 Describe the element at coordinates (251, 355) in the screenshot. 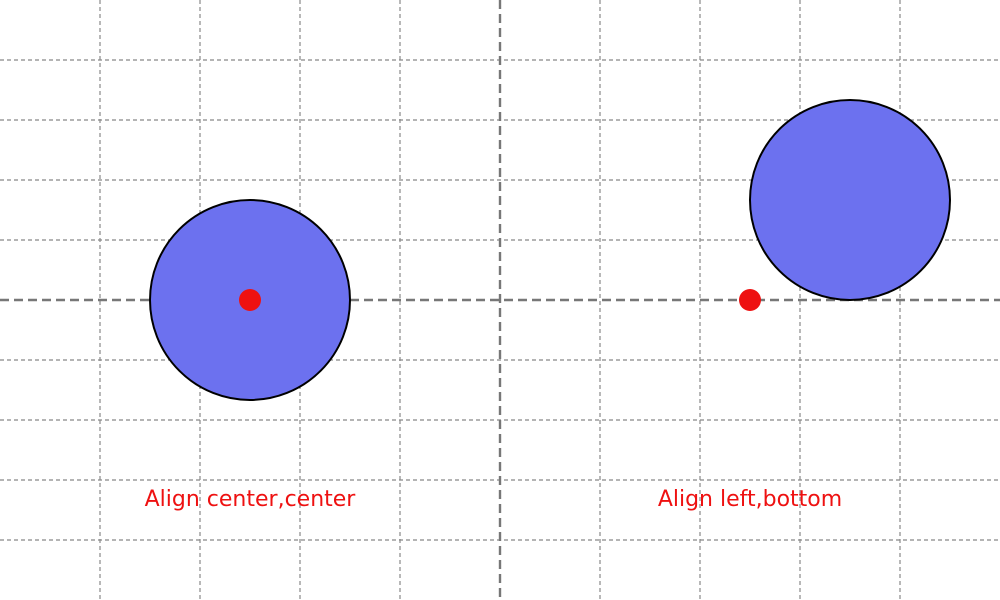

I see `left-panel: Align center,center` at that location.